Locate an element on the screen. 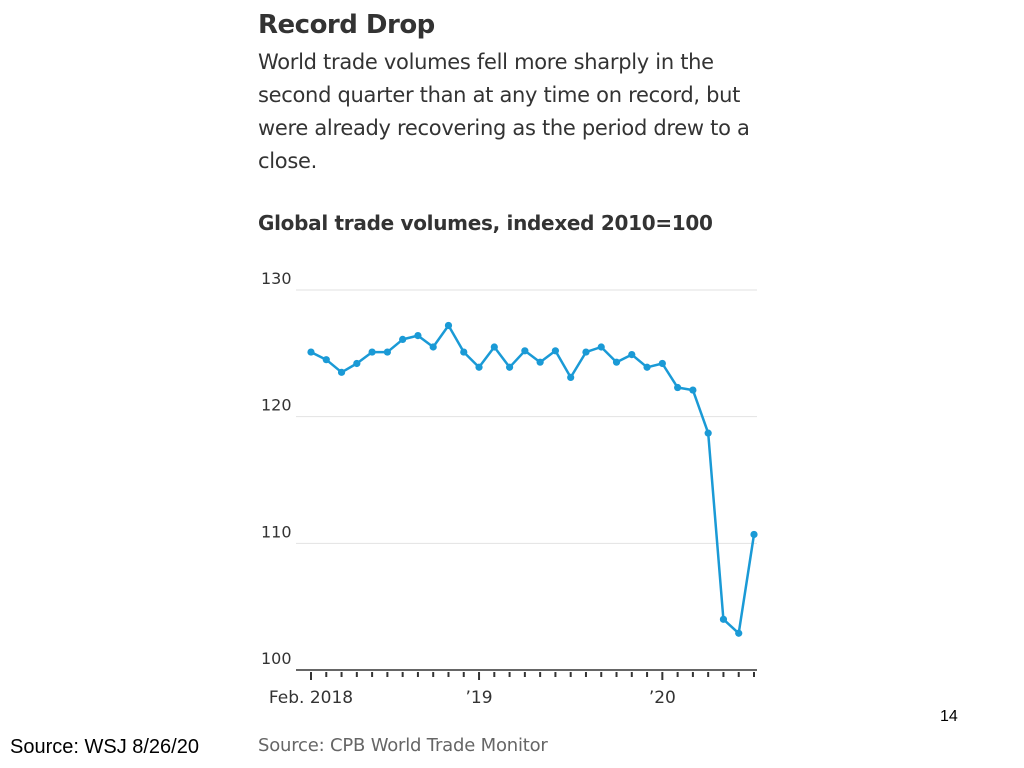 Image resolution: width=1024 pixels, height=768 pixels. x-axis: Feb. 2018 ’19 ’20 is located at coordinates (513, 688).